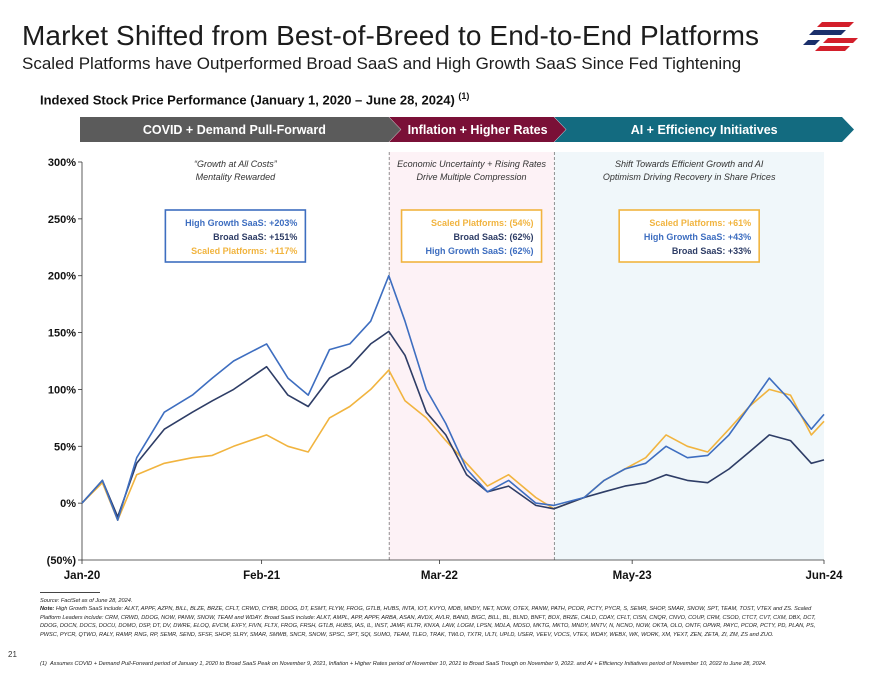 The image size is (879, 675). Describe the element at coordinates (82, 576) in the screenshot. I see `x-tick-label: Jan-20` at that location.